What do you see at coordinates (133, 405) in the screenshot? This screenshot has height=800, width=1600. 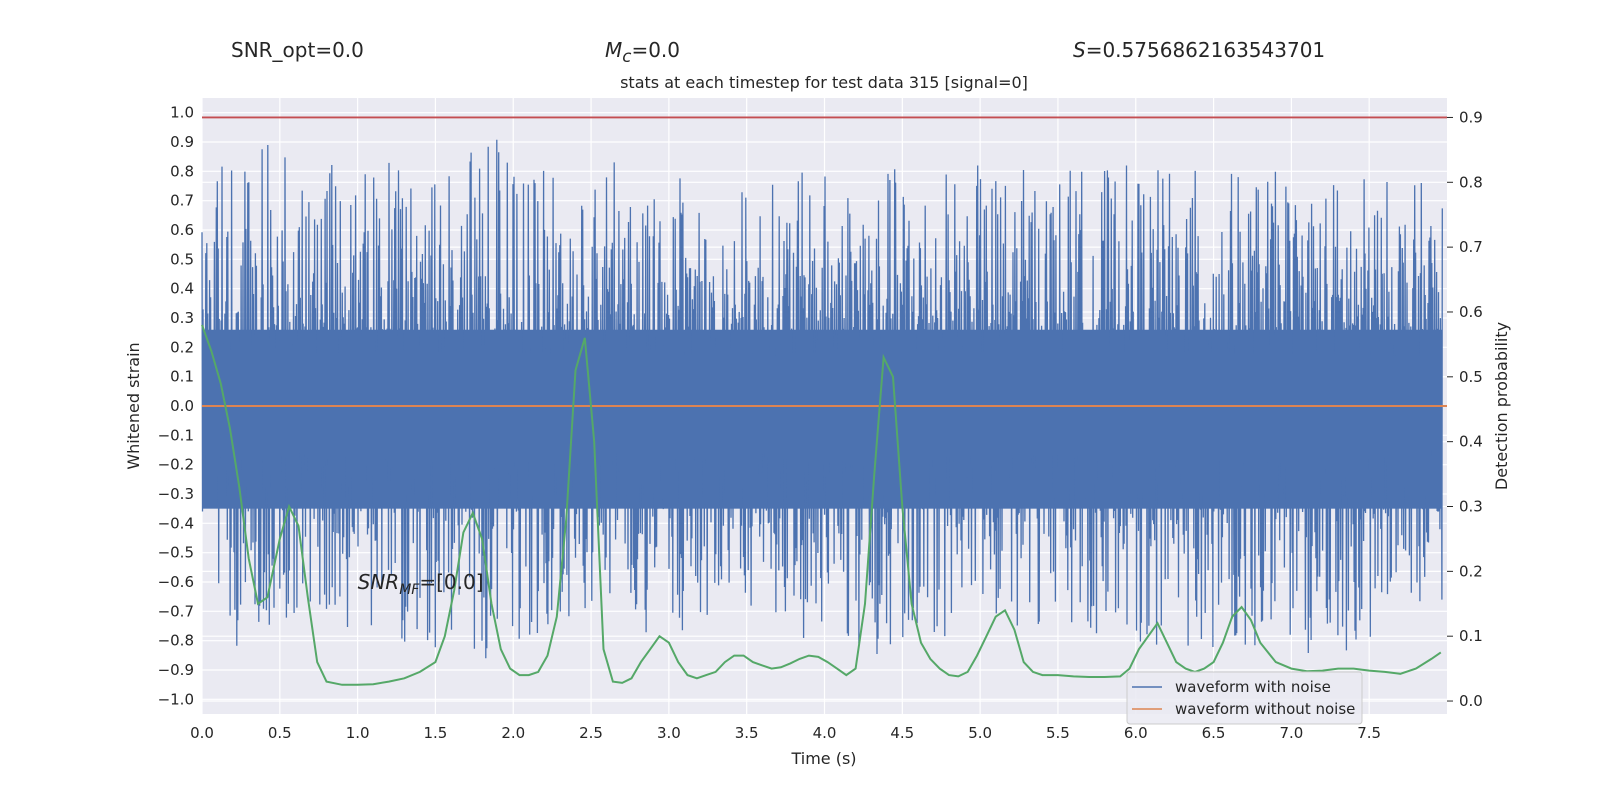 I see `y-axis-label: Whitened strain` at bounding box center [133, 405].